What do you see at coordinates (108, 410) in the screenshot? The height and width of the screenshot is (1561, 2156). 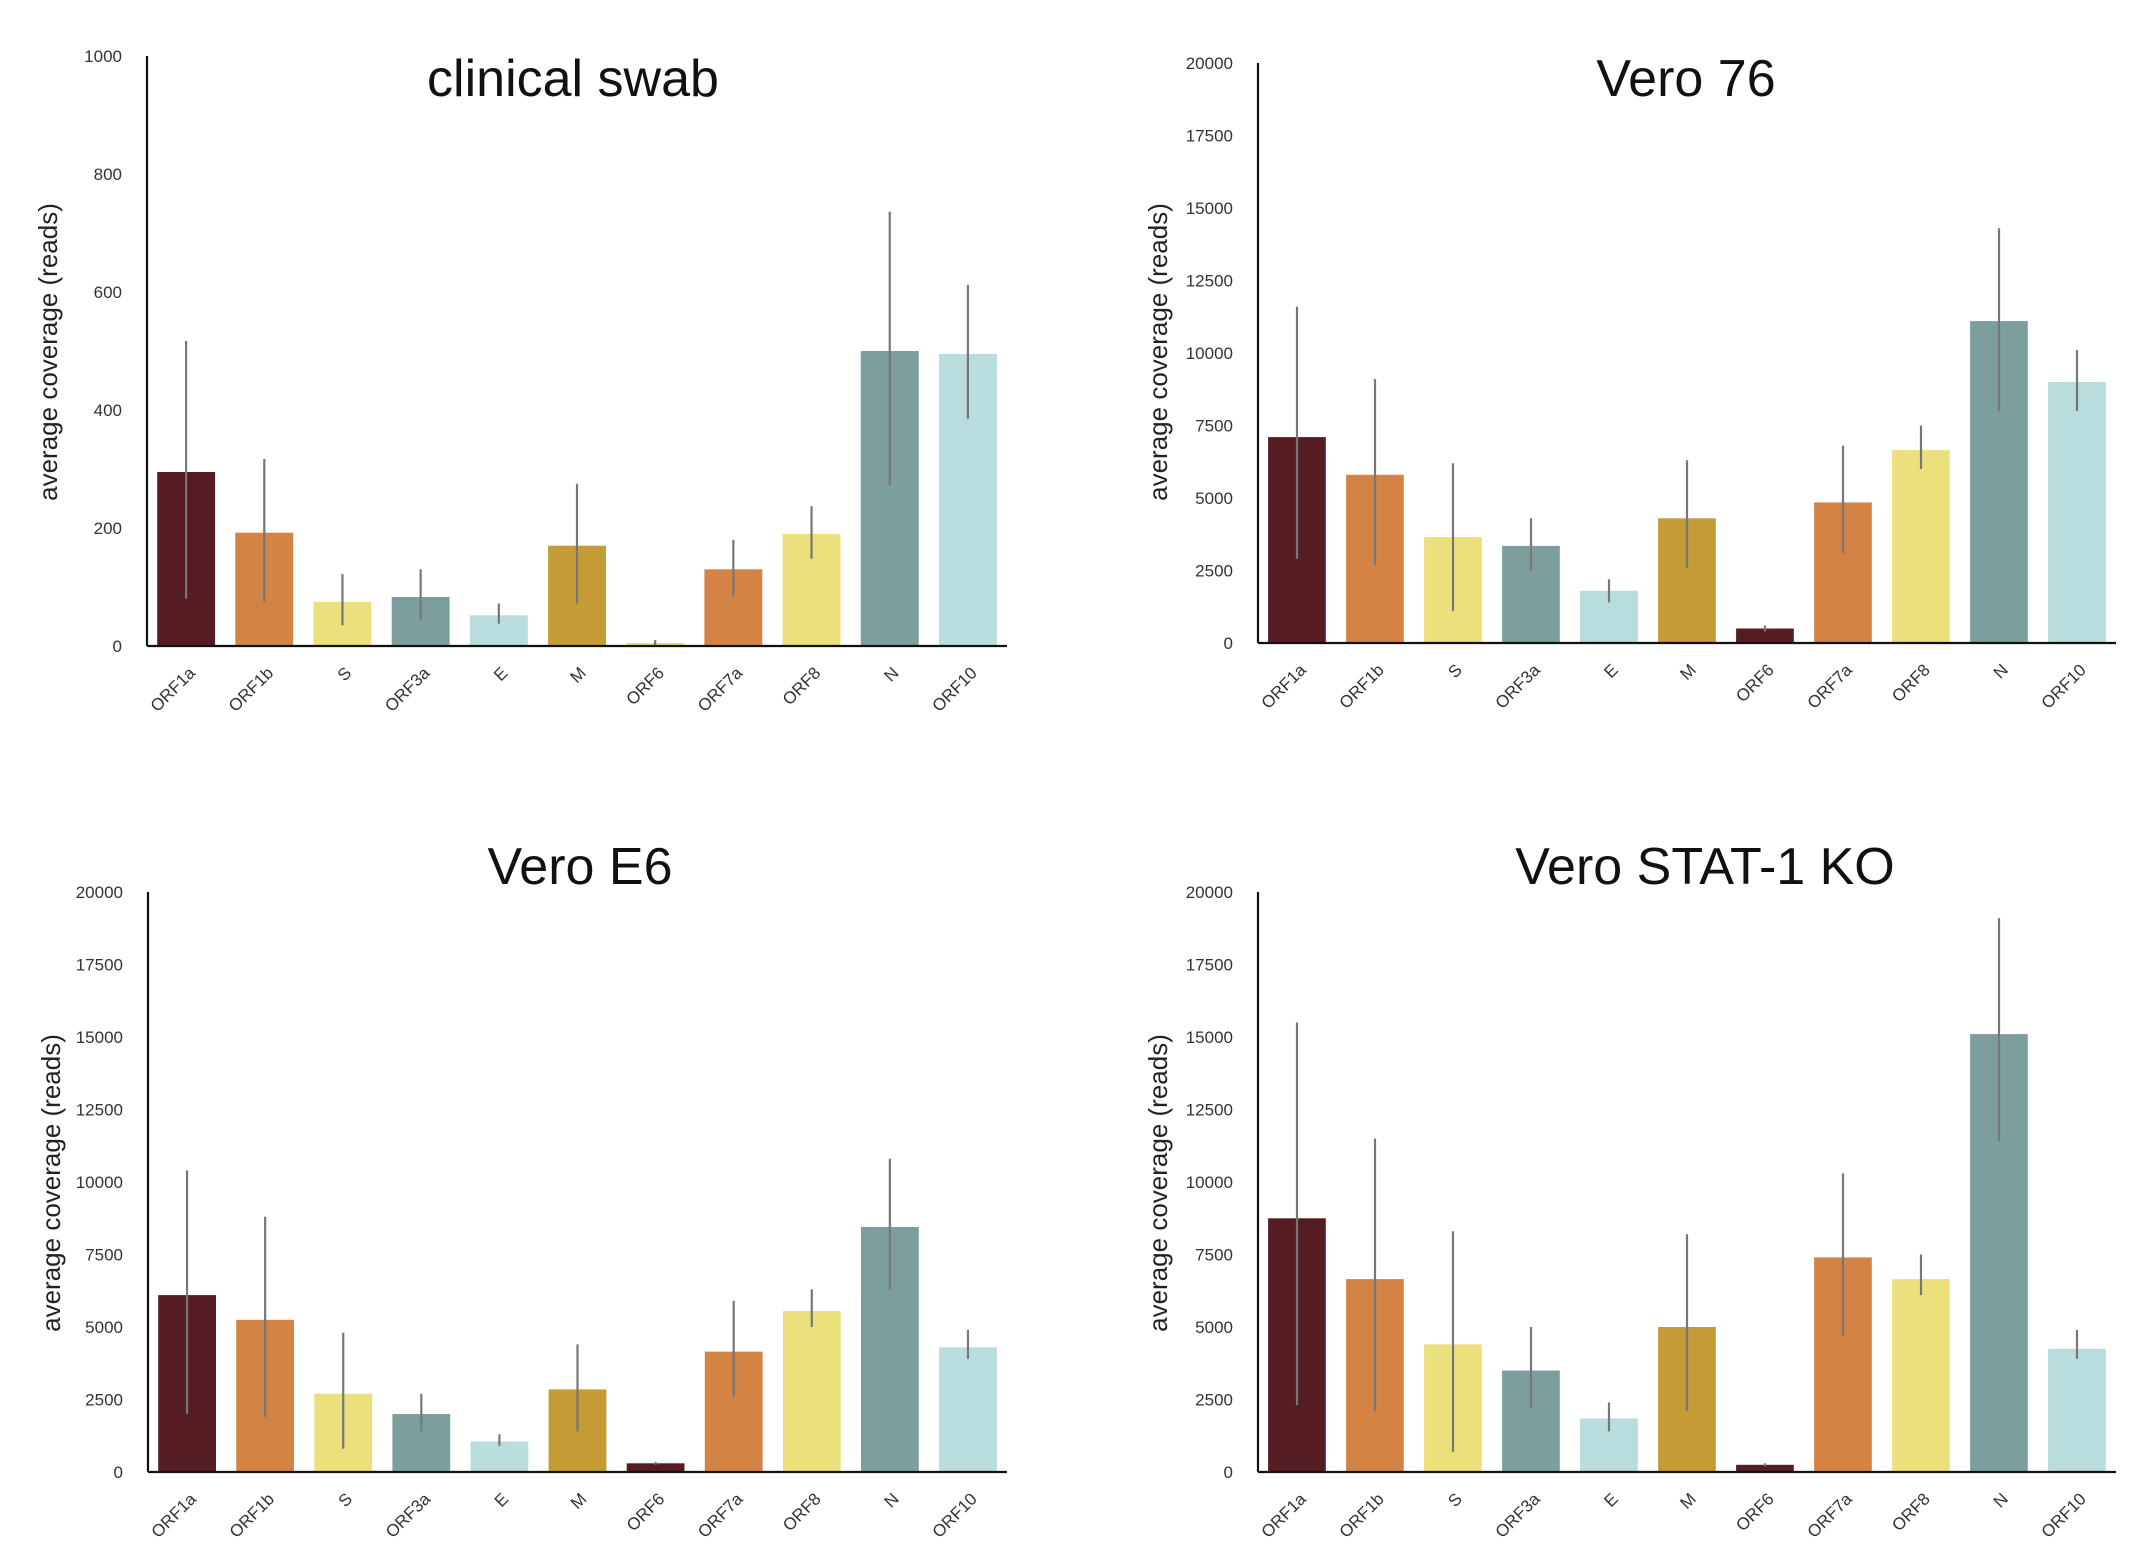 I see `y-tick-label: 400` at bounding box center [108, 410].